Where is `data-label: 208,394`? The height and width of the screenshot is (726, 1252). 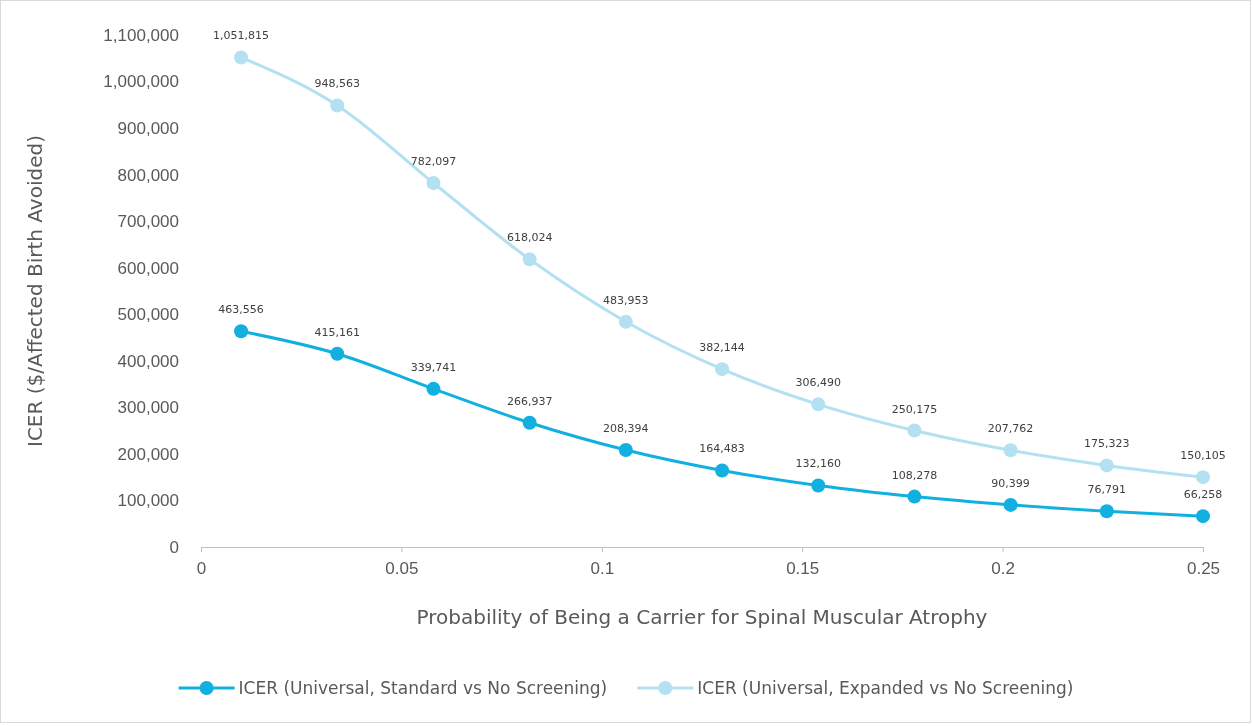
data-label: 208,394 is located at coordinates (626, 428).